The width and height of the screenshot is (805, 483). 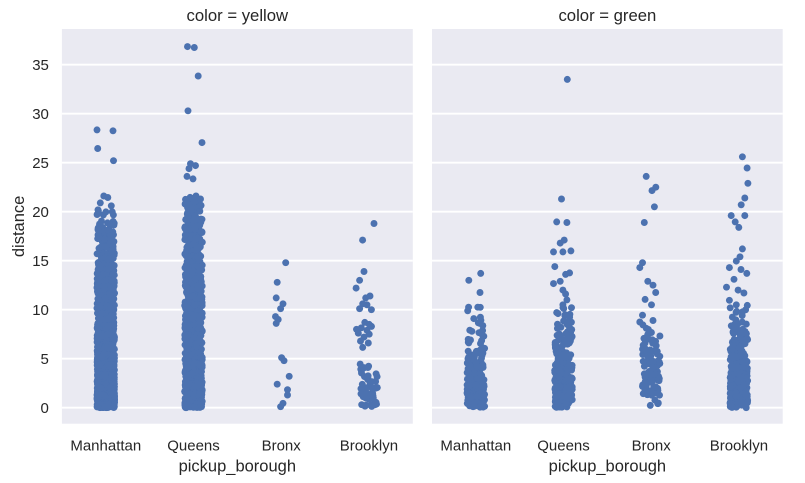 I want to click on svg-text: 0, so click(x=45, y=408).